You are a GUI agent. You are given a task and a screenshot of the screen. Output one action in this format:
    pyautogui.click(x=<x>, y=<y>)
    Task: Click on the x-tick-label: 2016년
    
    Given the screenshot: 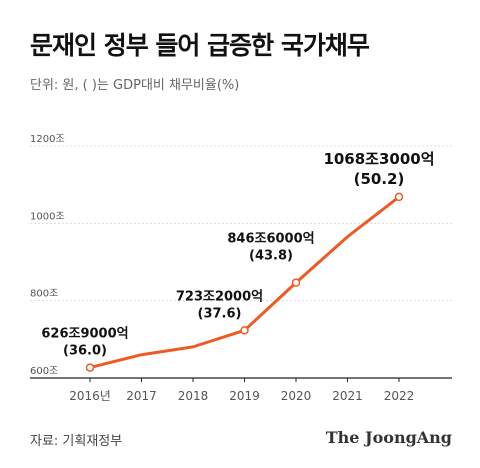 What is the action you would take?
    pyautogui.click(x=90, y=396)
    